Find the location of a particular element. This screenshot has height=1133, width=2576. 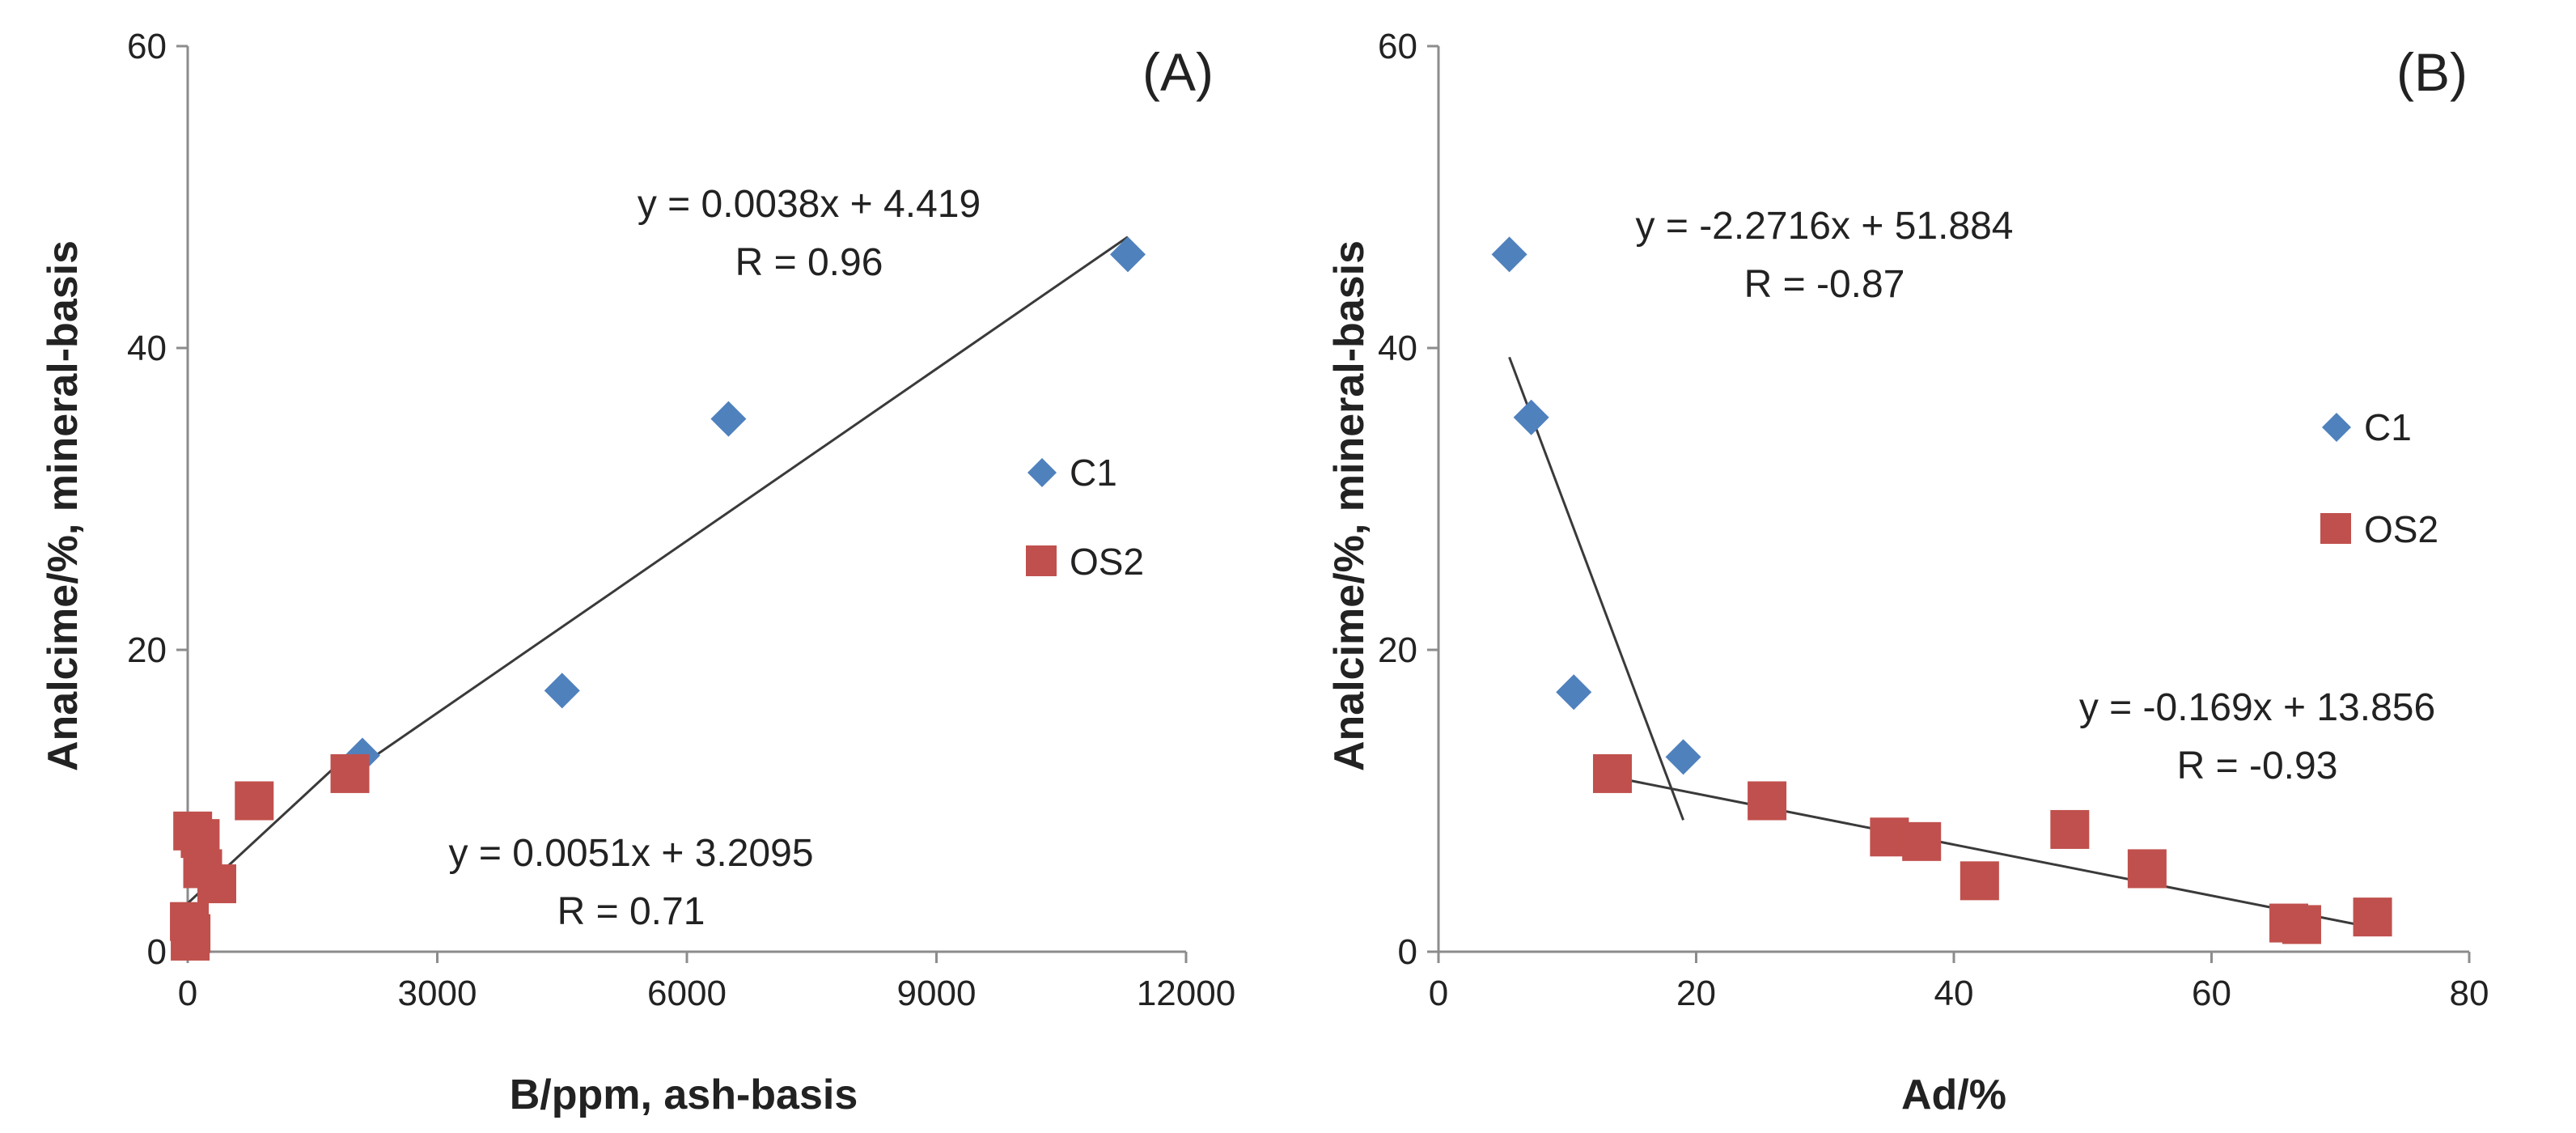

x-tick-label-a-1: 3000 is located at coordinates (437, 993).